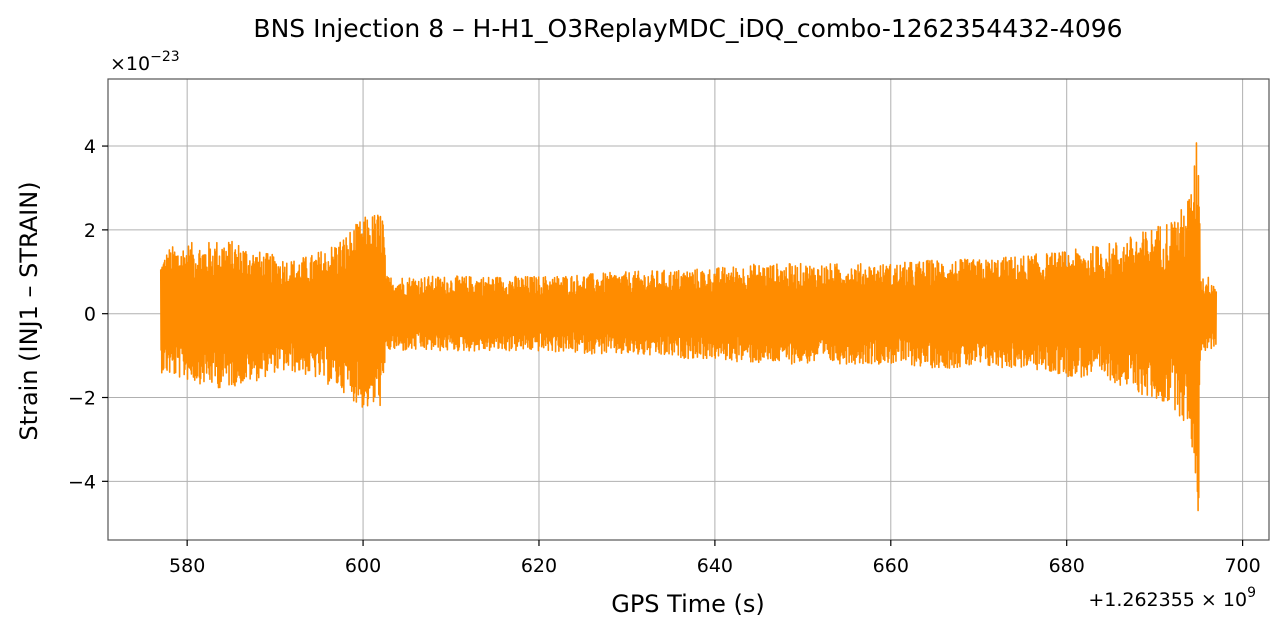  Describe the element at coordinates (1242, 566) in the screenshot. I see `x-tick-label: 700` at that location.